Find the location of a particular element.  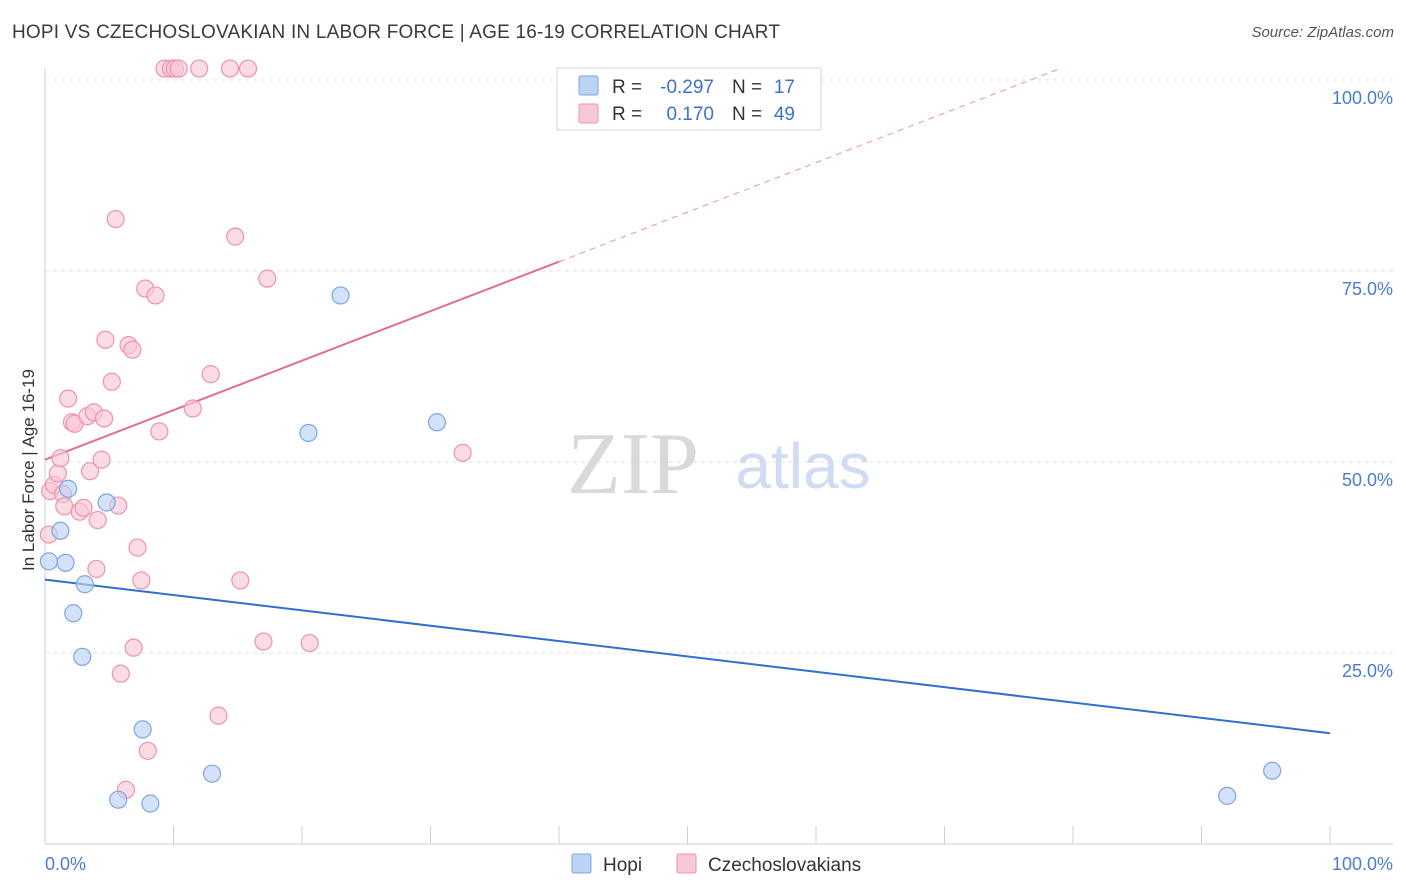

y-tick-label-25: 25.0% is located at coordinates (1367, 671).